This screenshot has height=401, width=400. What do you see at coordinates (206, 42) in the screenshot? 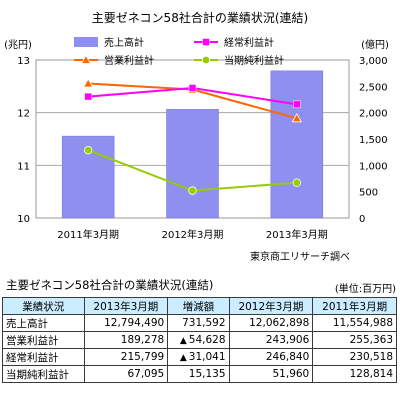
I see `legend-marker-ordinary-profit` at bounding box center [206, 42].